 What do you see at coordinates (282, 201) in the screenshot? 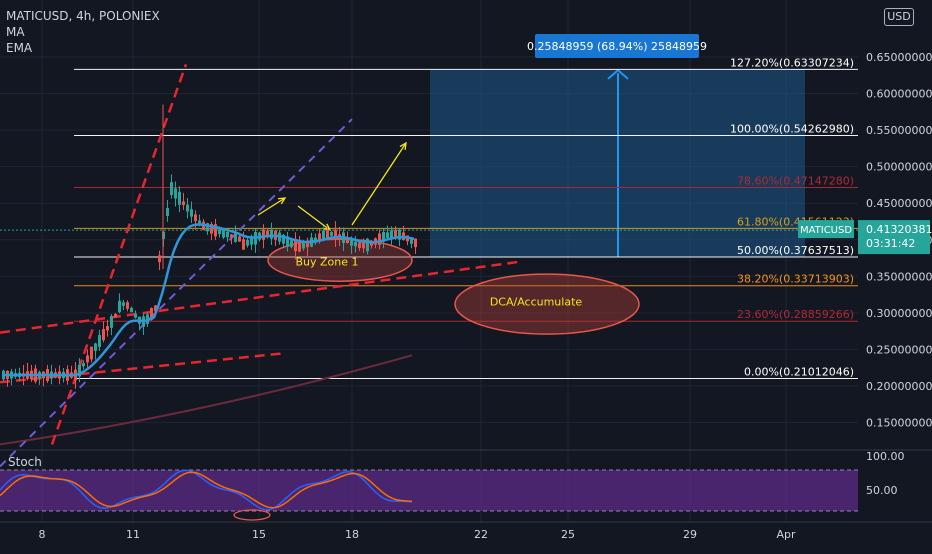
I see `yellow-arrow-1-head` at bounding box center [282, 201].